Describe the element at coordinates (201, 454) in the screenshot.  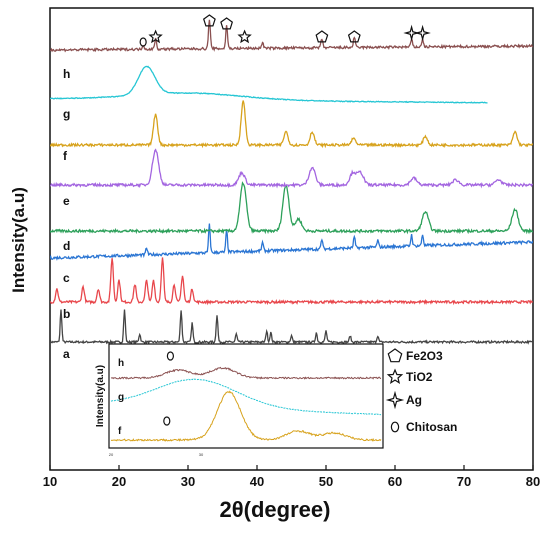
I see `inset-x-tick-label: 30` at that location.